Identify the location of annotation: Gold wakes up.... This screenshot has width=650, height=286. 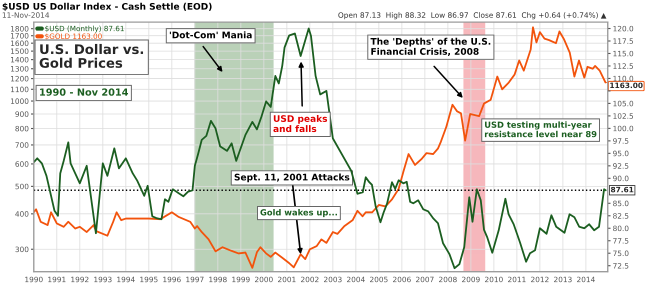
(298, 213).